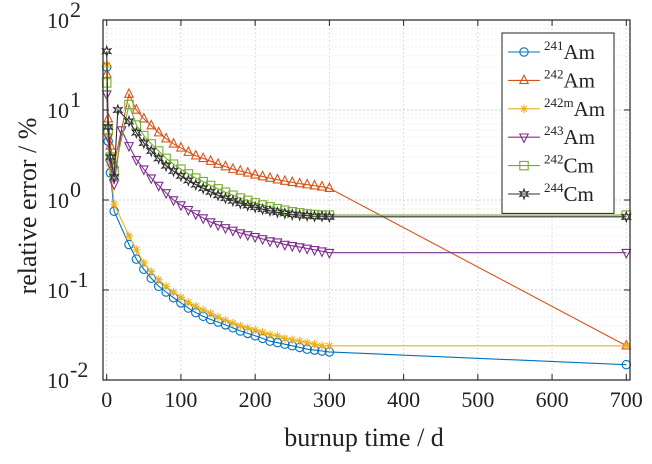  I want to click on x-tick-label-0: 0, so click(106, 399).